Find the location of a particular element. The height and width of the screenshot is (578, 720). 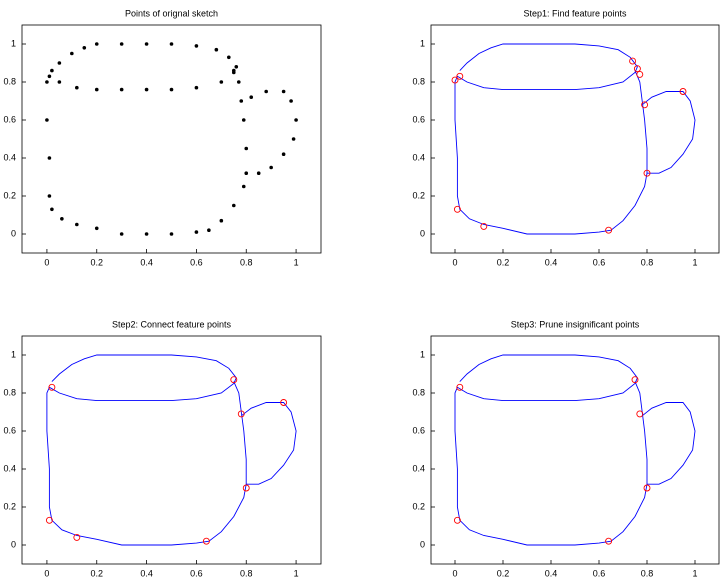

chart-title: Step1: Find feature points is located at coordinates (575, 13).